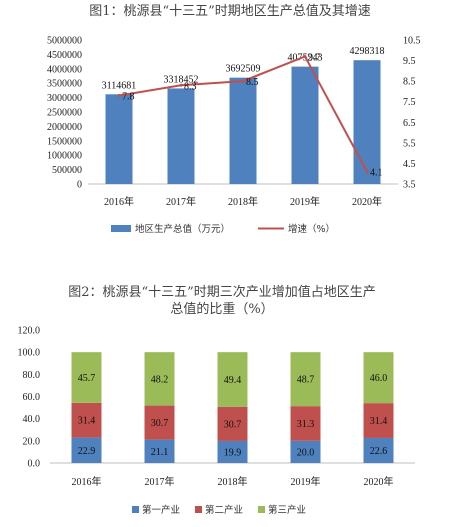  I want to click on y2-tick-label: 4.5, so click(409, 164).